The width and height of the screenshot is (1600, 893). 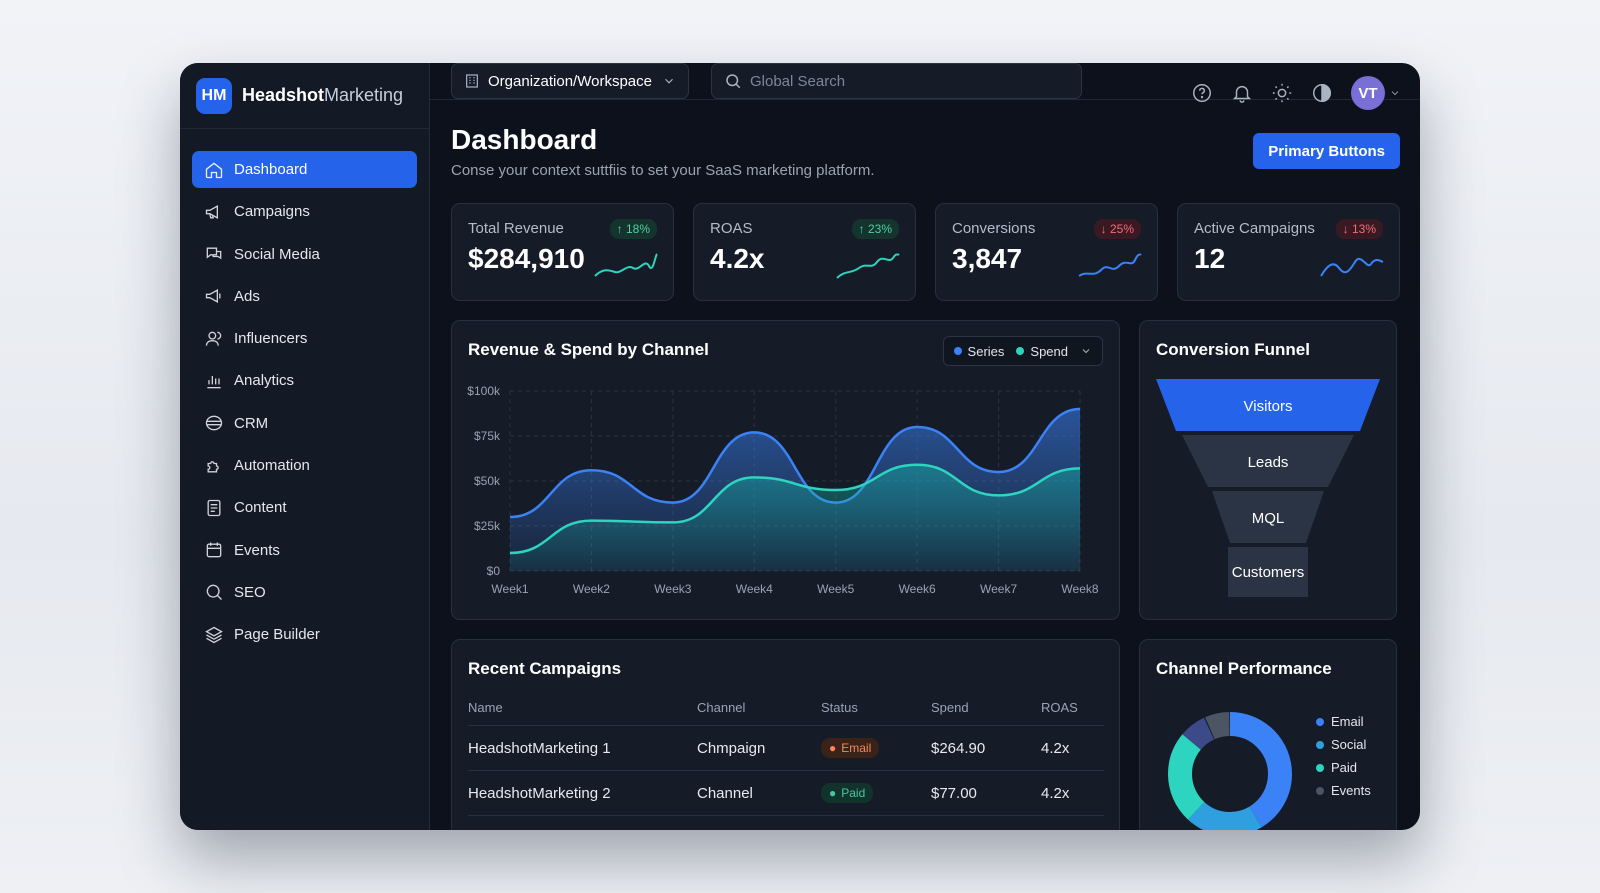 What do you see at coordinates (1322, 93) in the screenshot?
I see `contrast-icon` at bounding box center [1322, 93].